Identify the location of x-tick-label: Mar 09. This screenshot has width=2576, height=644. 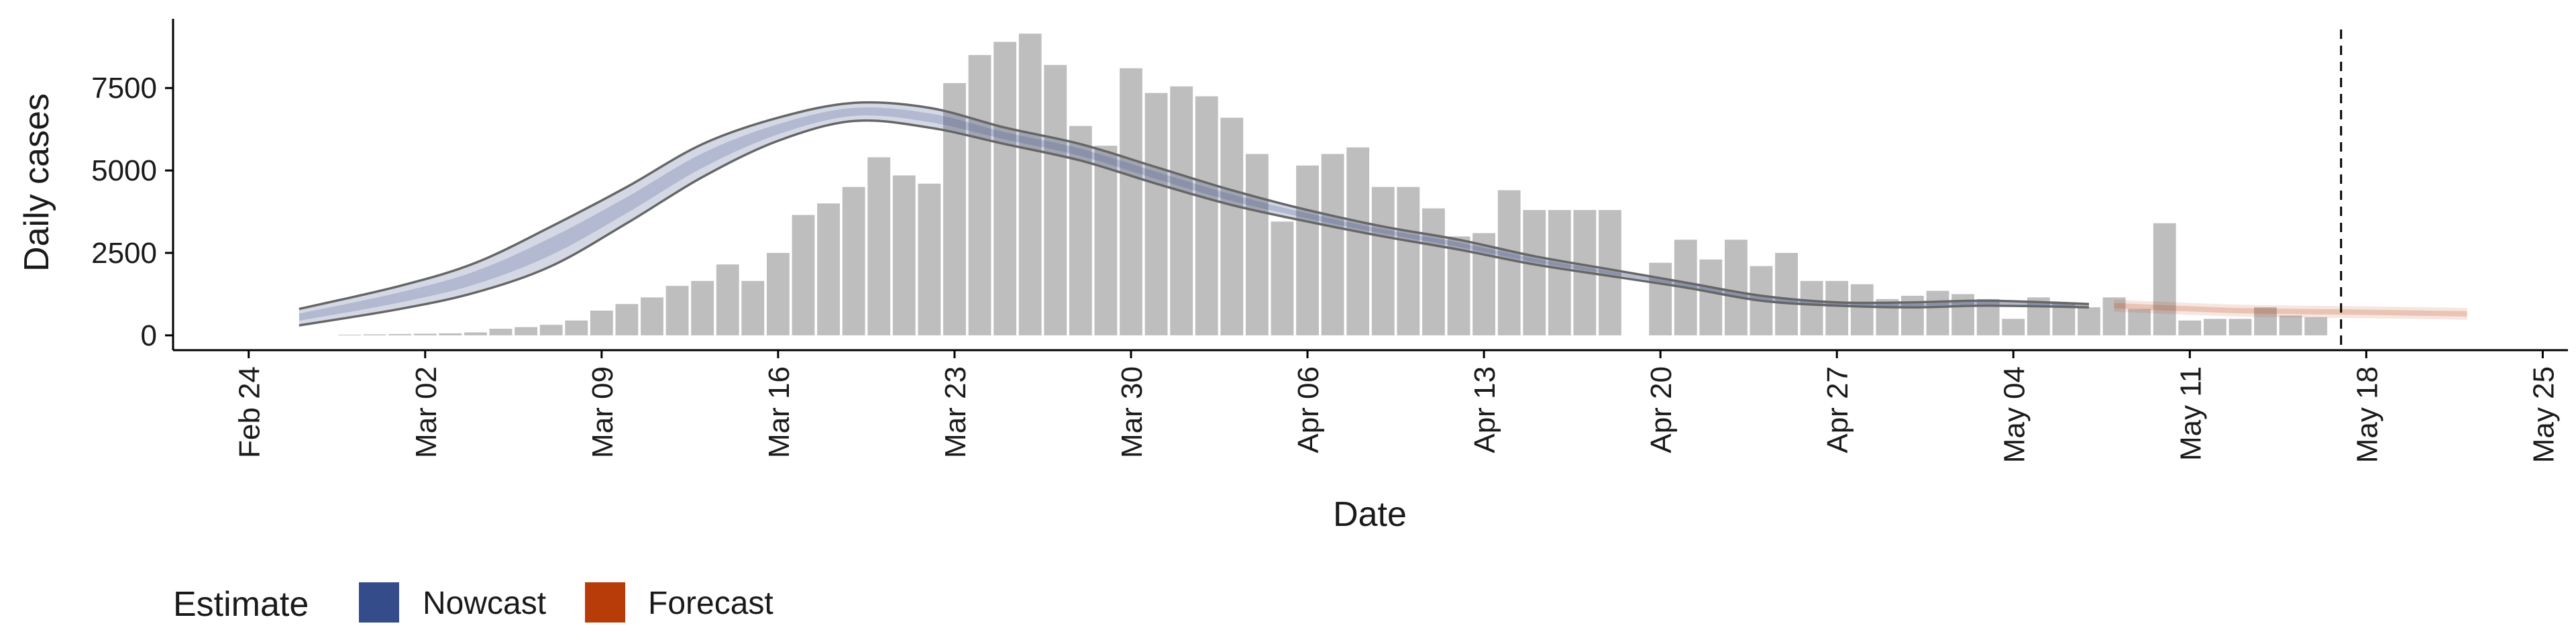
(602, 412).